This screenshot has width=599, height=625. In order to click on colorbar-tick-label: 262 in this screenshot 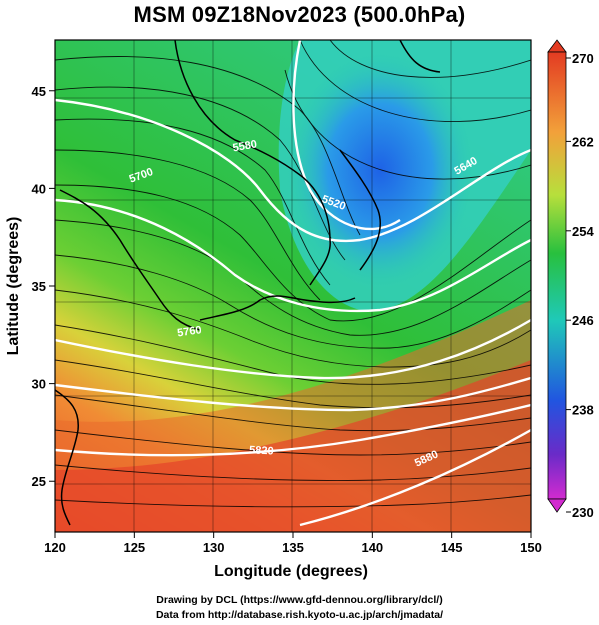, I will do `click(583, 141)`.